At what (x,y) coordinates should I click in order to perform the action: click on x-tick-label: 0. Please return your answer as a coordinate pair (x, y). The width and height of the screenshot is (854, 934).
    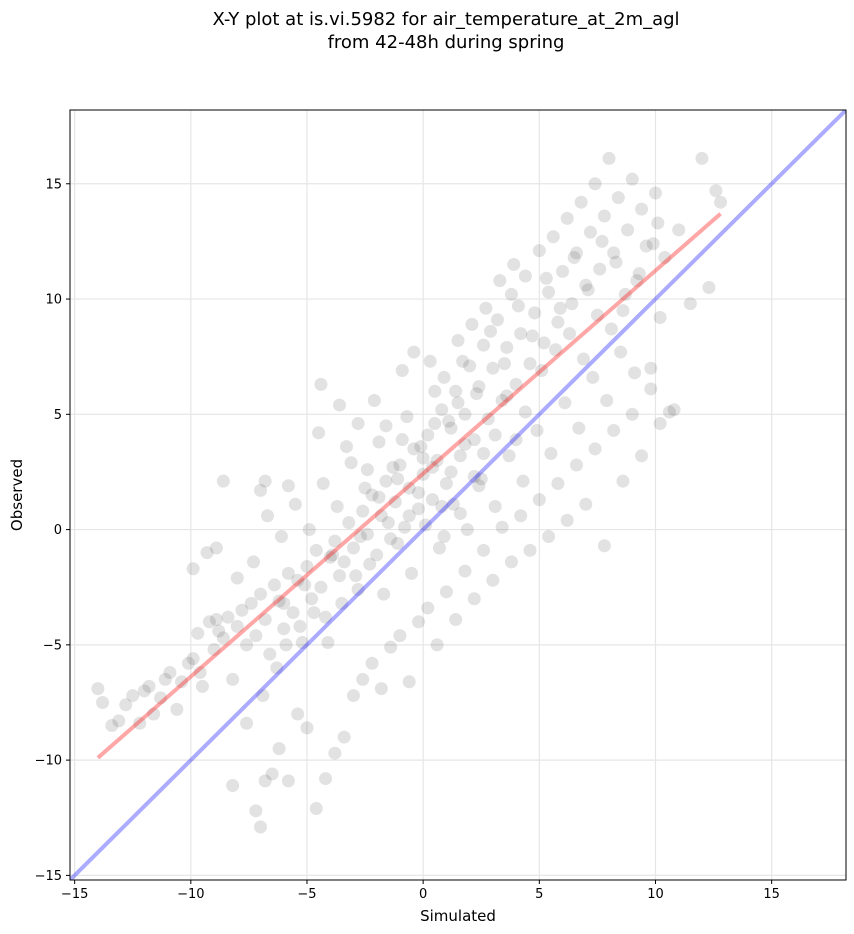
    Looking at the image, I should click on (423, 894).